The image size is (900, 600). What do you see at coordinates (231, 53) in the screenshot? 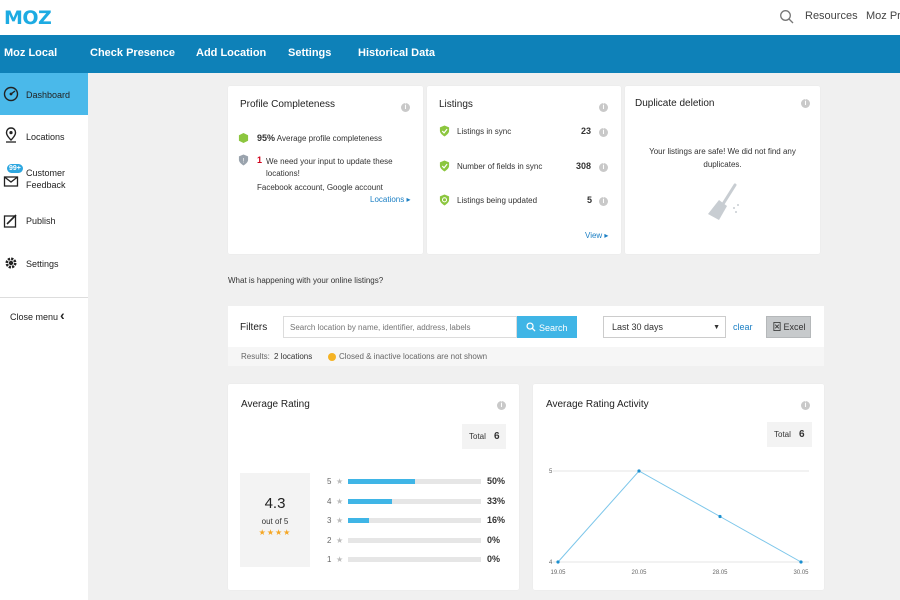
I see `nav-add-location: Add Location` at bounding box center [231, 53].